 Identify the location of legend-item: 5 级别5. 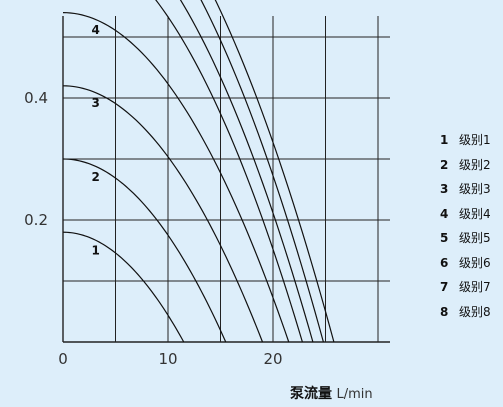
(465, 237).